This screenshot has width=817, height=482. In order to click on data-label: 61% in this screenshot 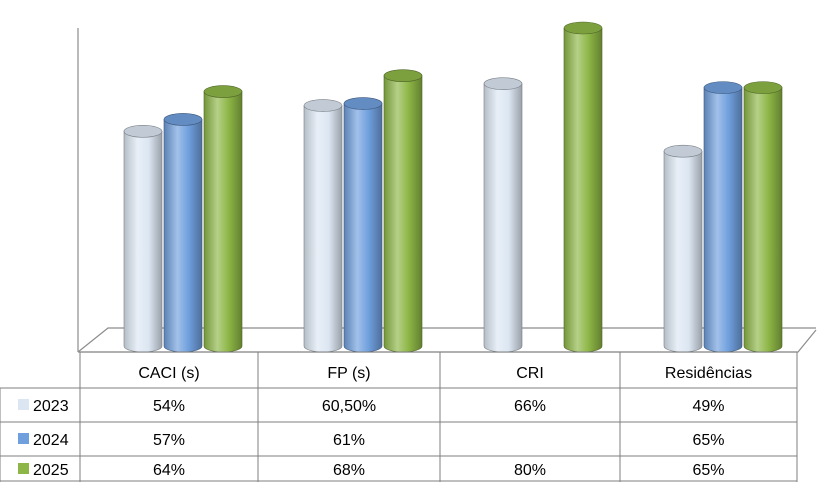, I will do `click(349, 440)`.